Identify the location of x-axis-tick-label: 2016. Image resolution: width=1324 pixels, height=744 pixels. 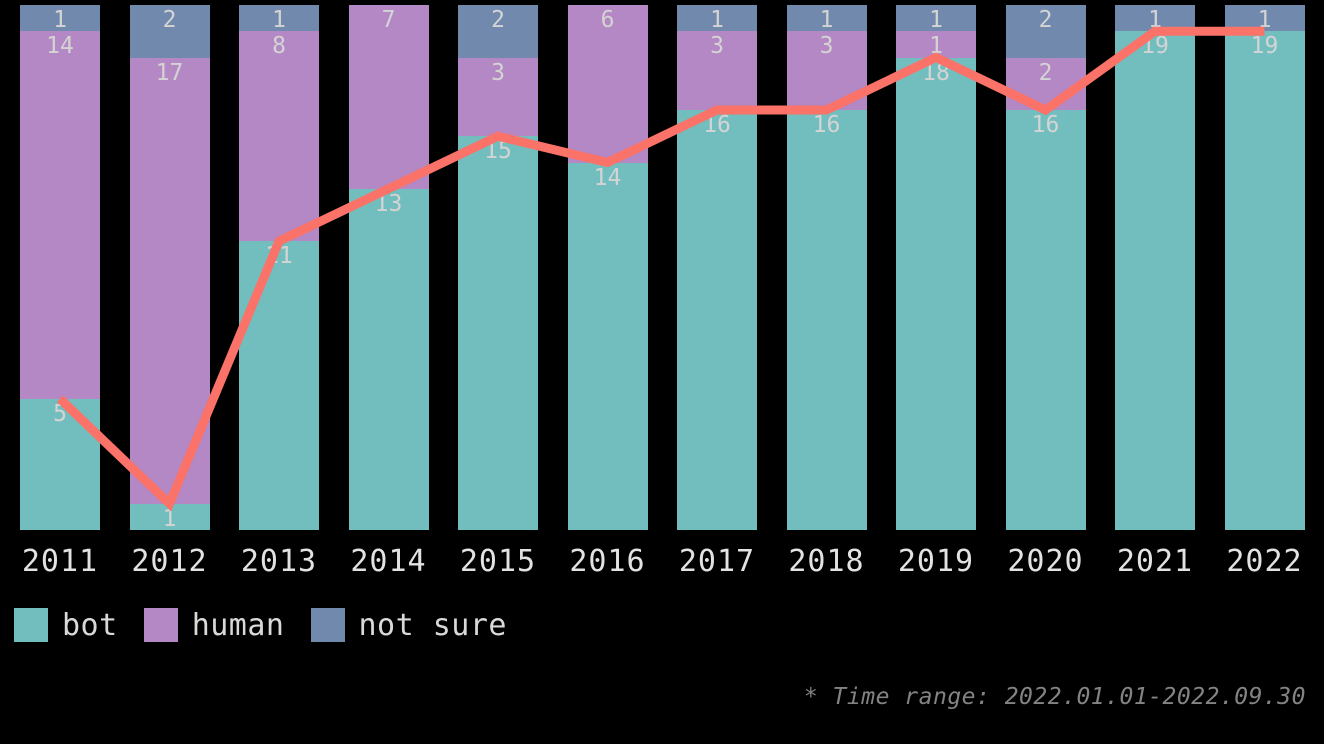
(607, 561).